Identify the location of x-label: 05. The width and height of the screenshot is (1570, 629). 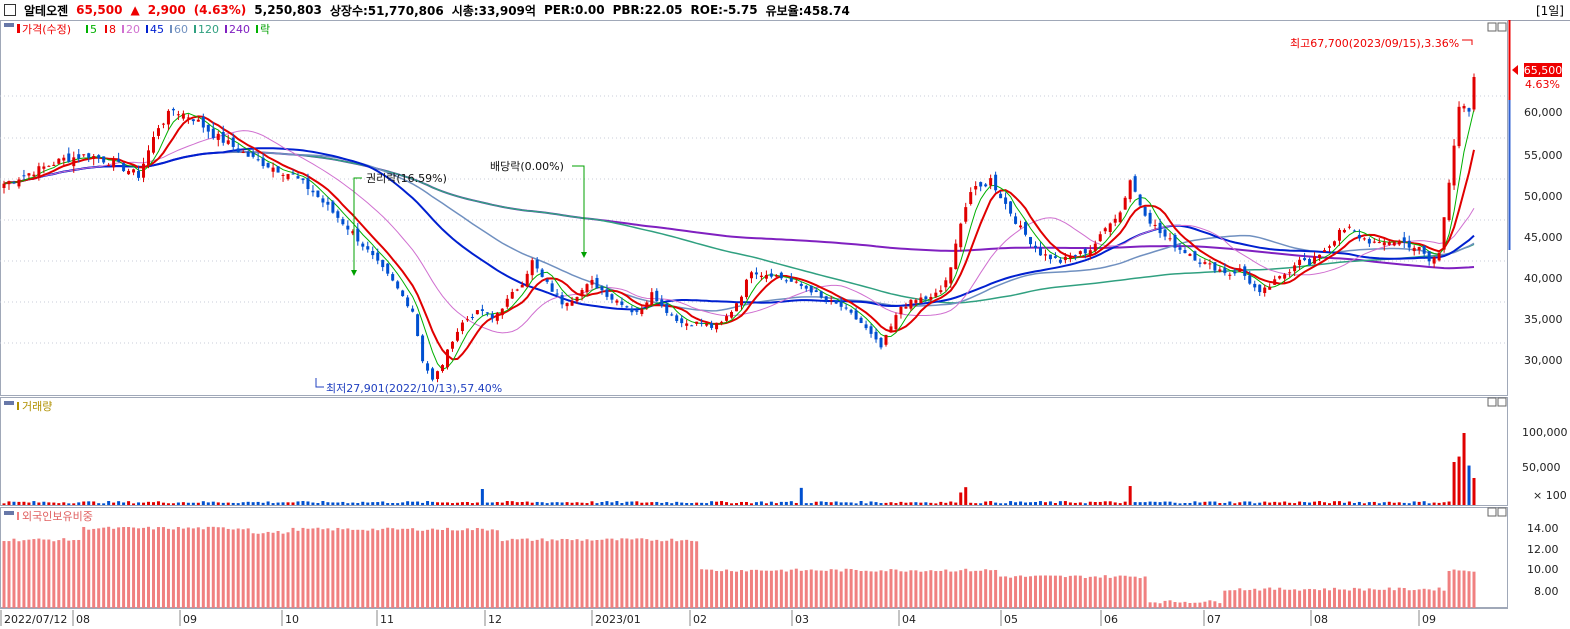
(1011, 619).